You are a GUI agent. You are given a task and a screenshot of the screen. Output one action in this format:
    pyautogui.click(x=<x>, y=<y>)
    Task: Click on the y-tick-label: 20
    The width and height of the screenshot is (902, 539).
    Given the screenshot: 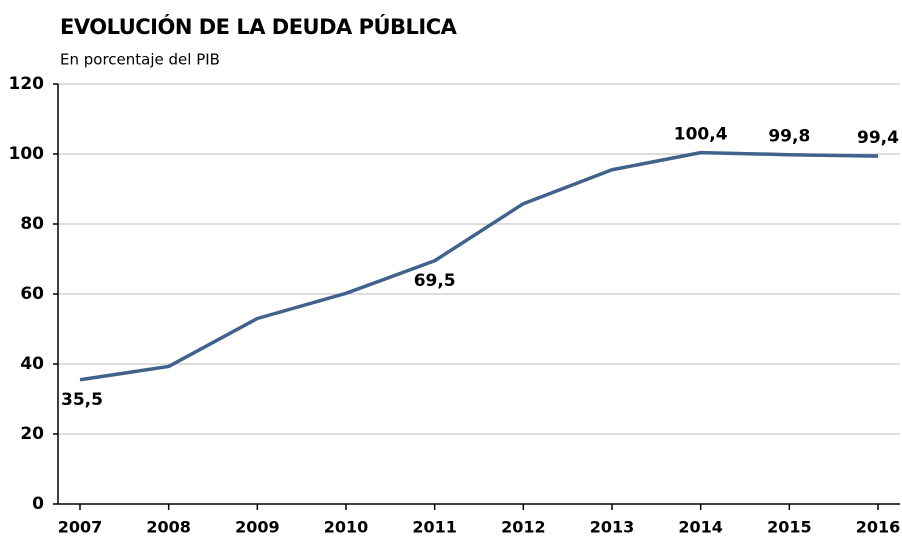 What is the action you would take?
    pyautogui.click(x=32, y=434)
    